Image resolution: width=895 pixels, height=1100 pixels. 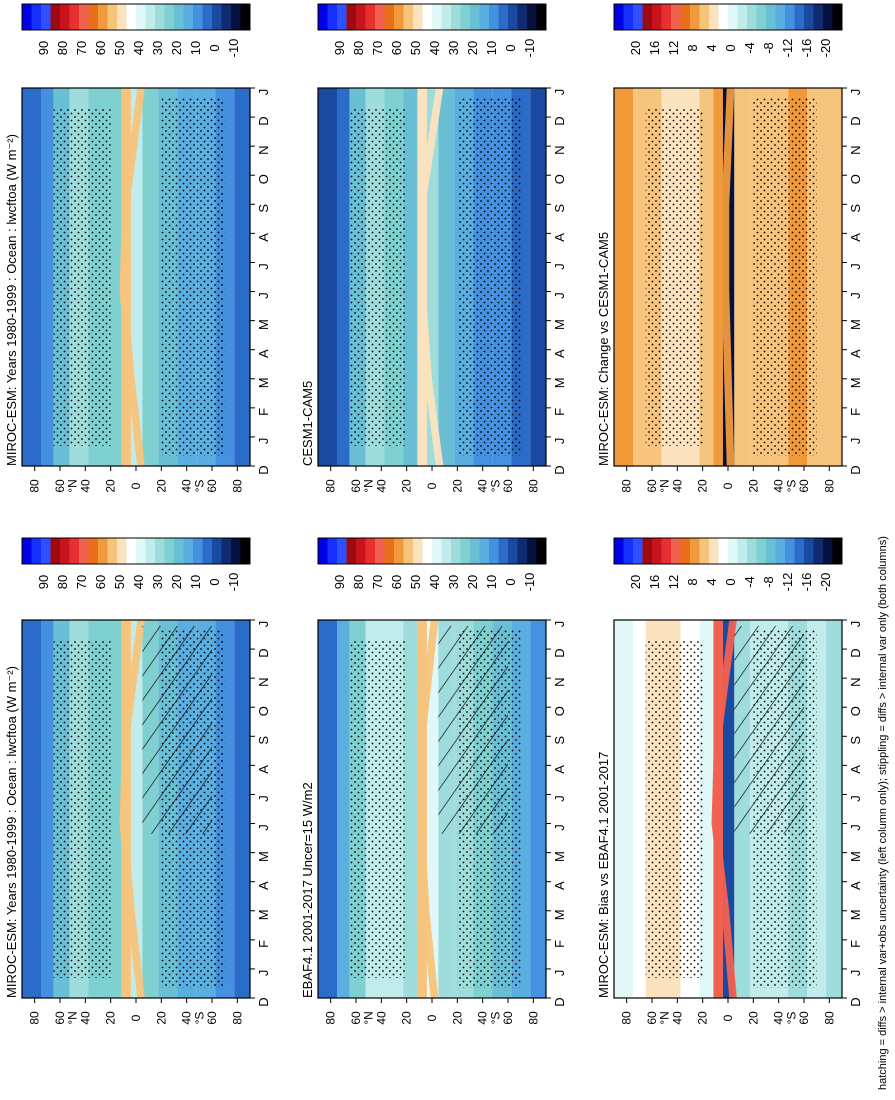 What do you see at coordinates (62, 48) in the screenshot?
I see `colorbar-label: 80` at bounding box center [62, 48].